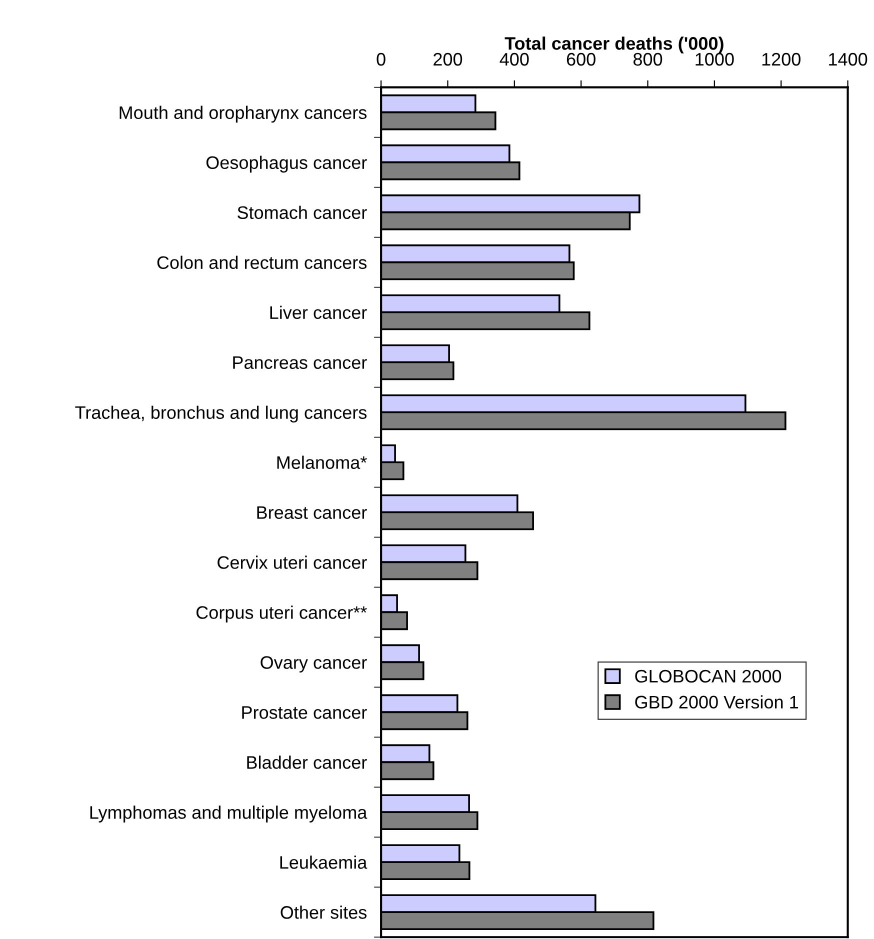 This screenshot has height=939, width=874. I want to click on y-tick-label: Ovary cancer, so click(313, 664).